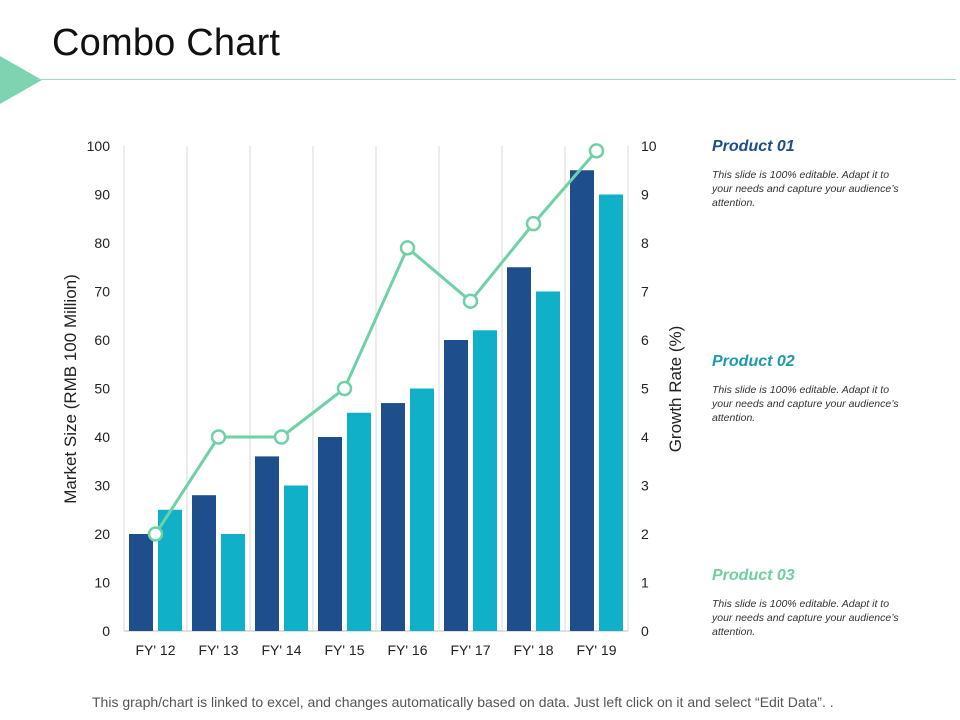  I want to click on y-tick-label: 30, so click(102, 486).